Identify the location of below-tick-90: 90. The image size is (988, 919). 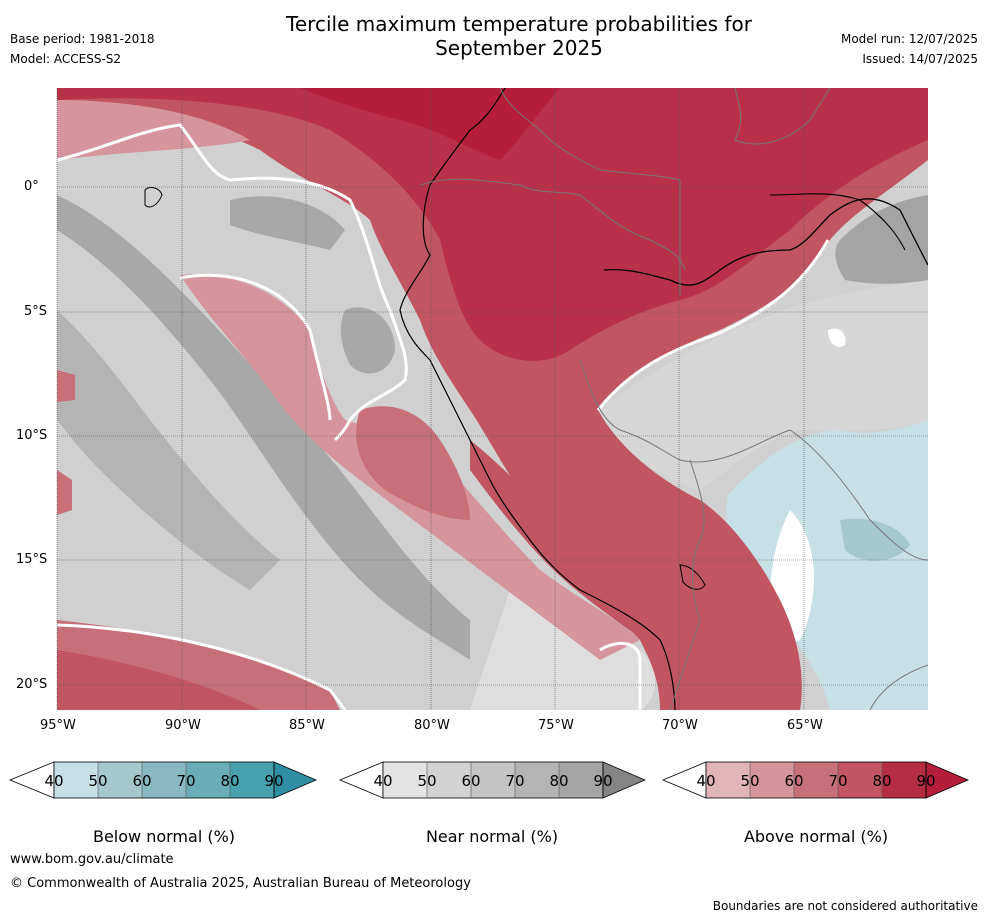
(274, 781).